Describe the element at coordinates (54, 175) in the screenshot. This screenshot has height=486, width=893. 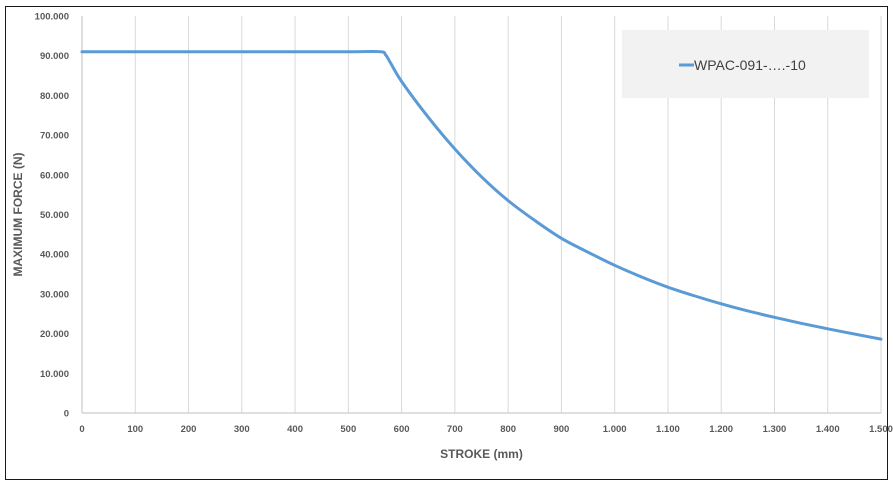
I see `y-tick-label: 60.000` at that location.